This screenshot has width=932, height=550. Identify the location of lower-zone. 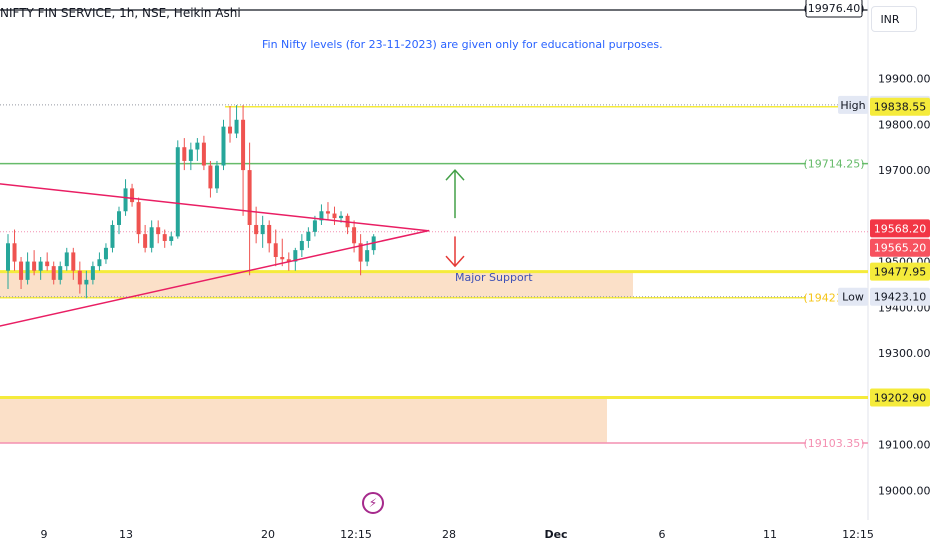
(303, 420).